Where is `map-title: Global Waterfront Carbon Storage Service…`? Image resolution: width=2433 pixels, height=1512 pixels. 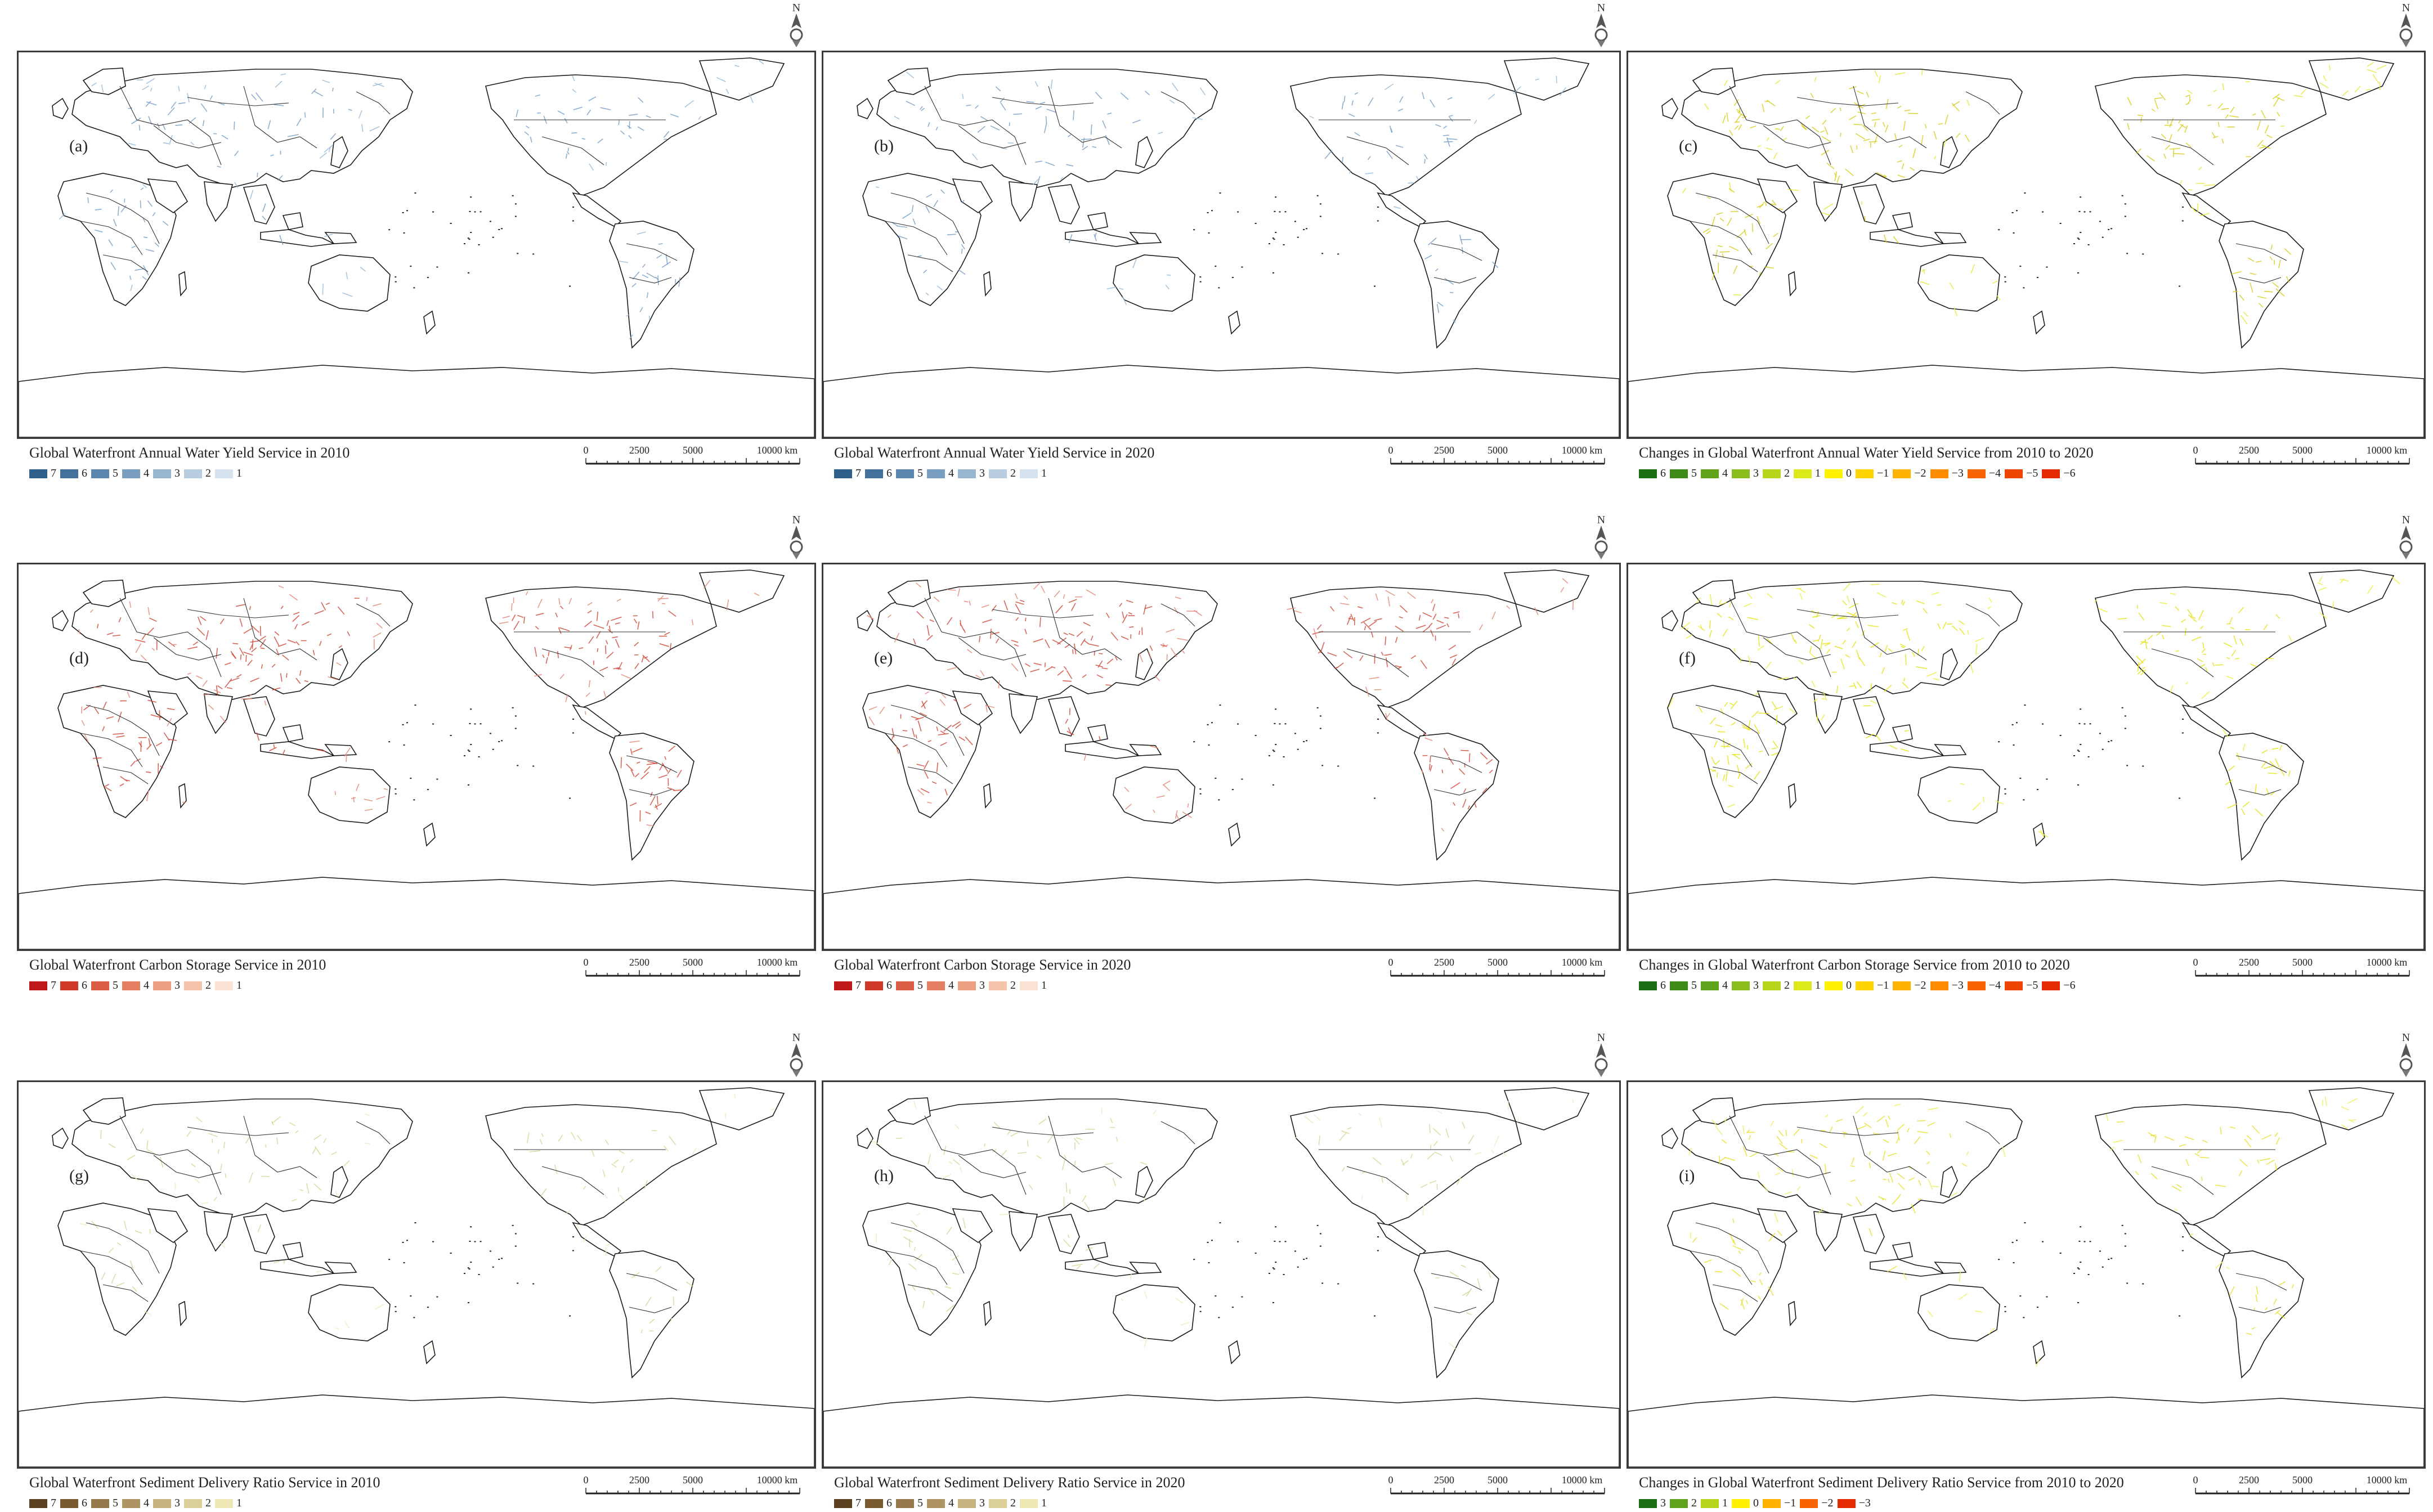 map-title: Global Waterfront Carbon Storage Service… is located at coordinates (177, 965).